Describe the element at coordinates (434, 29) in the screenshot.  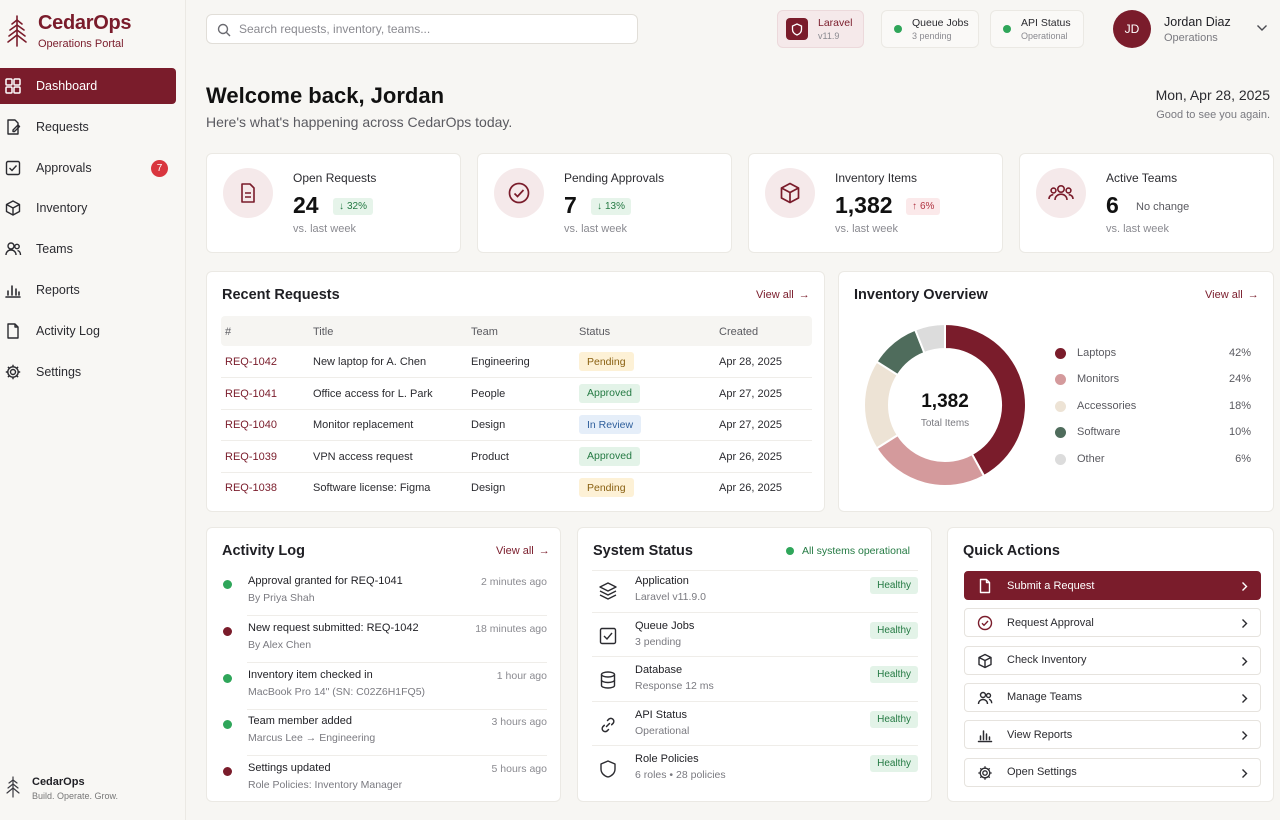
I see `search-input` at that location.